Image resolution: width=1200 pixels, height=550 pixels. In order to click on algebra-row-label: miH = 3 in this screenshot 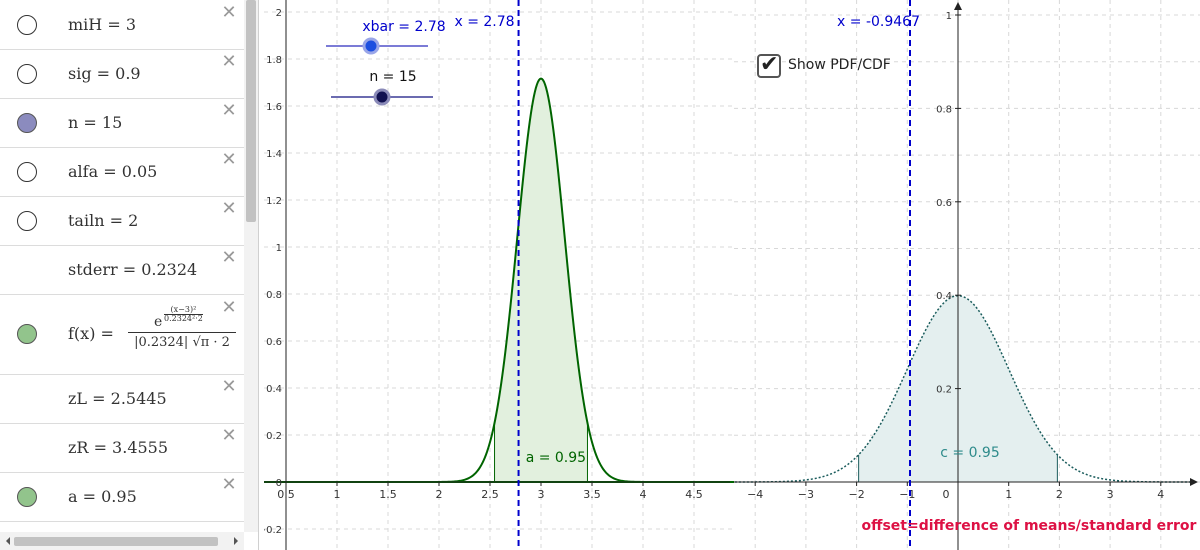, I will do `click(102, 24)`.